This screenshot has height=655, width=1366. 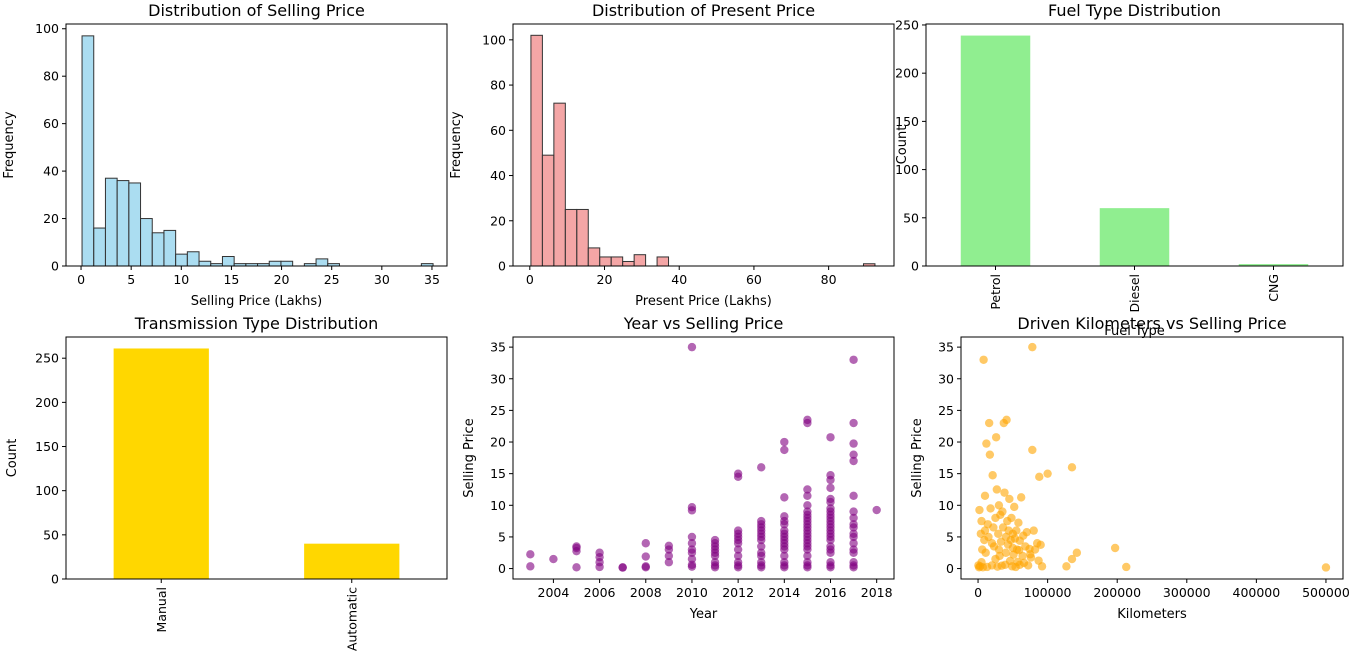 What do you see at coordinates (877, 592) in the screenshot?
I see `x-tick-label: 2018` at bounding box center [877, 592].